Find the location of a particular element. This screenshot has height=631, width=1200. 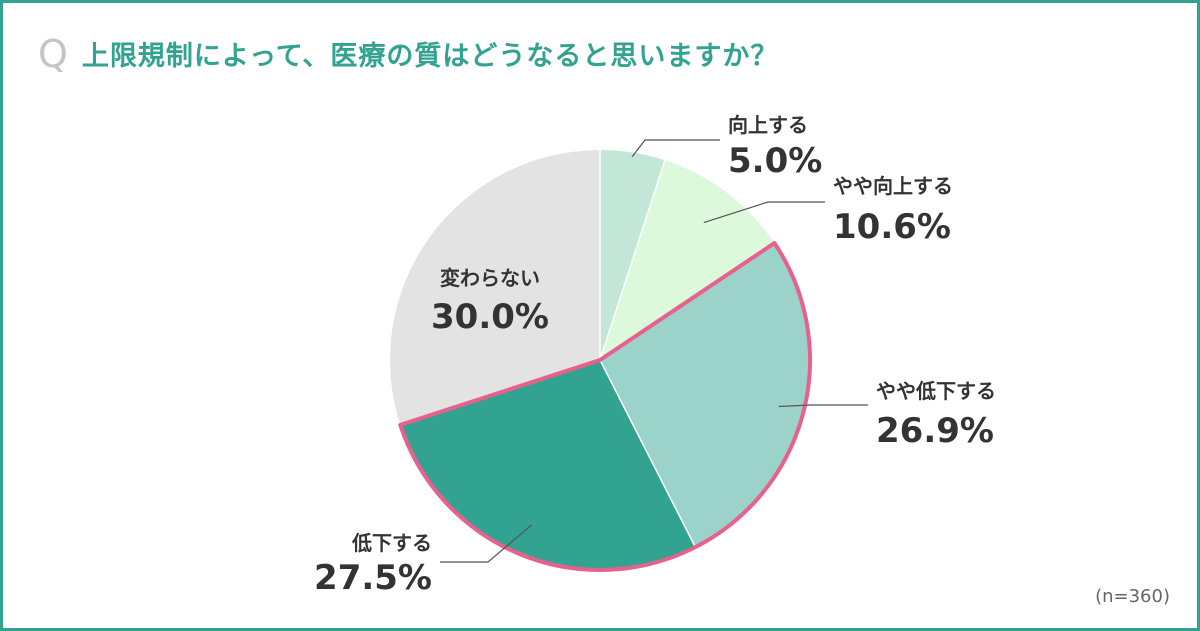

slice-value-3: 26.9% is located at coordinates (935, 431).